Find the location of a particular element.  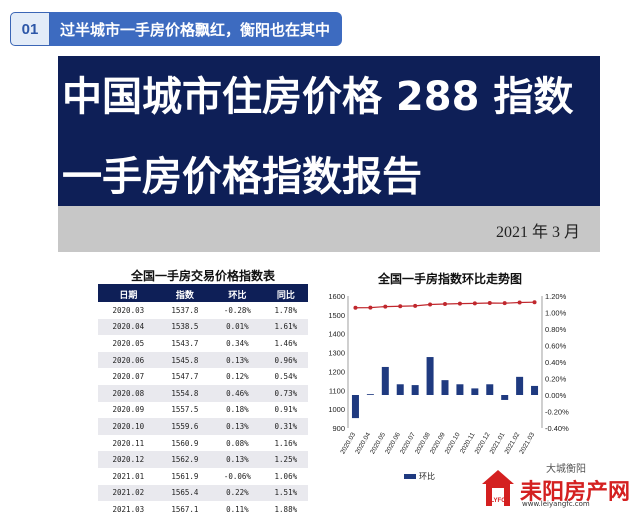

right-tick-label: 0.20% is located at coordinates (556, 379).